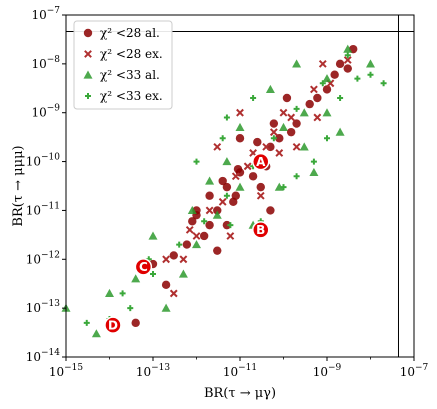 The width and height of the screenshot is (437, 409). Describe the element at coordinates (131, 54) in the screenshot. I see `legend-label-1: χ² <28 ex.` at that location.